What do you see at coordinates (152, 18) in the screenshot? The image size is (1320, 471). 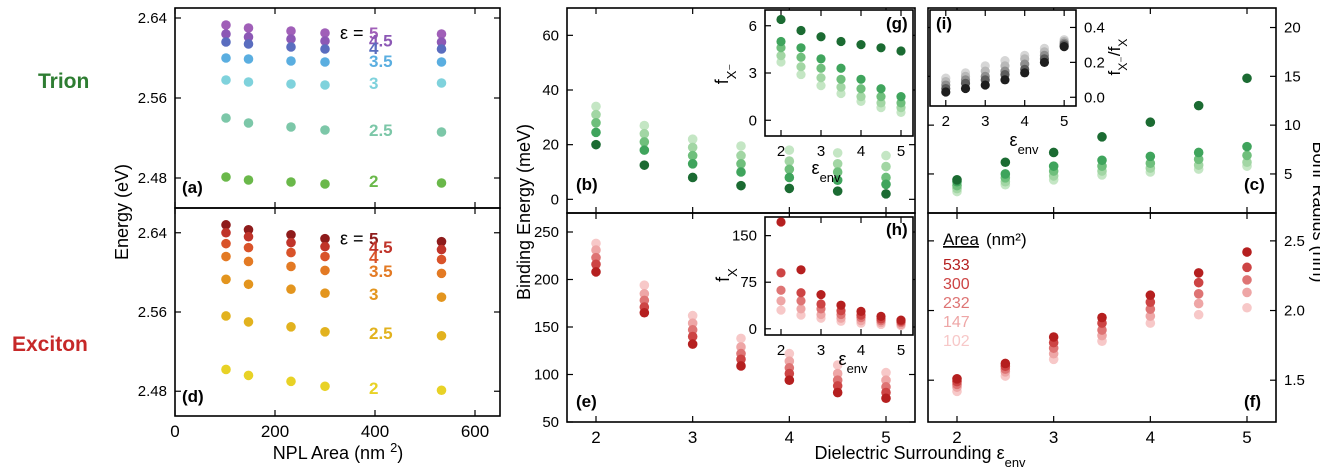 I see `panel-a-ytick-label: 2.64` at bounding box center [152, 18].